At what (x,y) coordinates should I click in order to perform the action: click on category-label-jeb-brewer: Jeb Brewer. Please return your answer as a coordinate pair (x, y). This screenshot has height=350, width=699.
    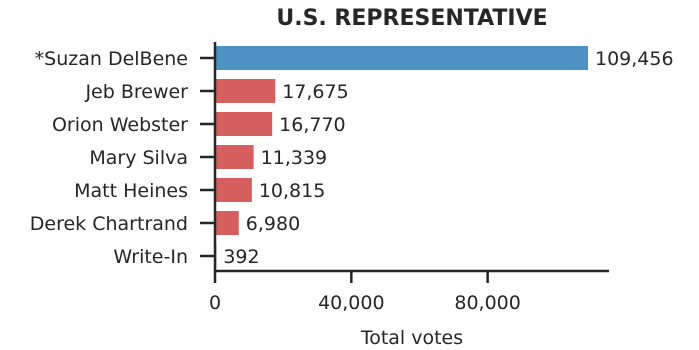
    Looking at the image, I should click on (136, 92).